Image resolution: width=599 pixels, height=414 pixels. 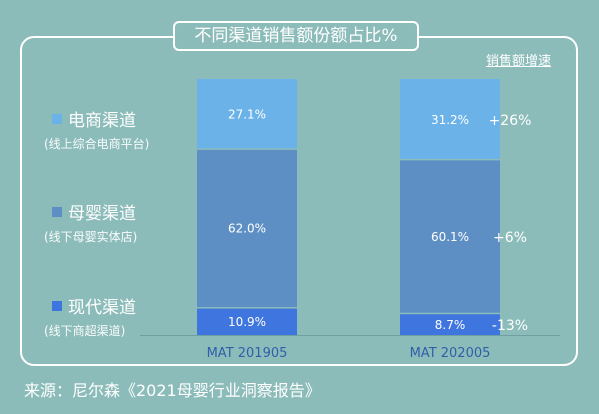 What do you see at coordinates (102, 214) in the screenshot?
I see `legend-name-maternal: 母婴渠道` at bounding box center [102, 214].